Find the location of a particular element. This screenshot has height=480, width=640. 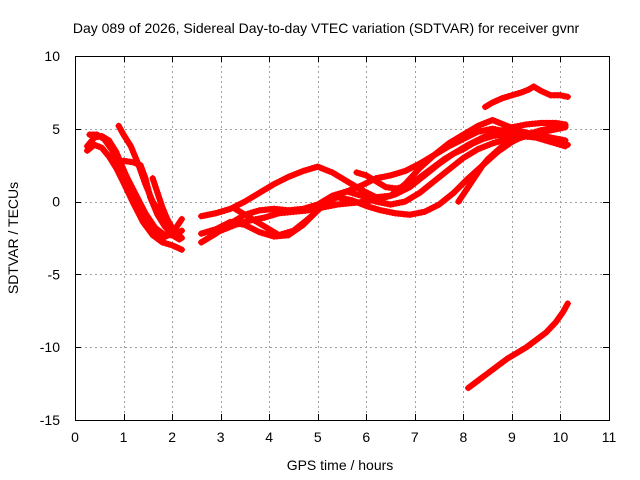

series-trace is located at coordinates (383, 189).